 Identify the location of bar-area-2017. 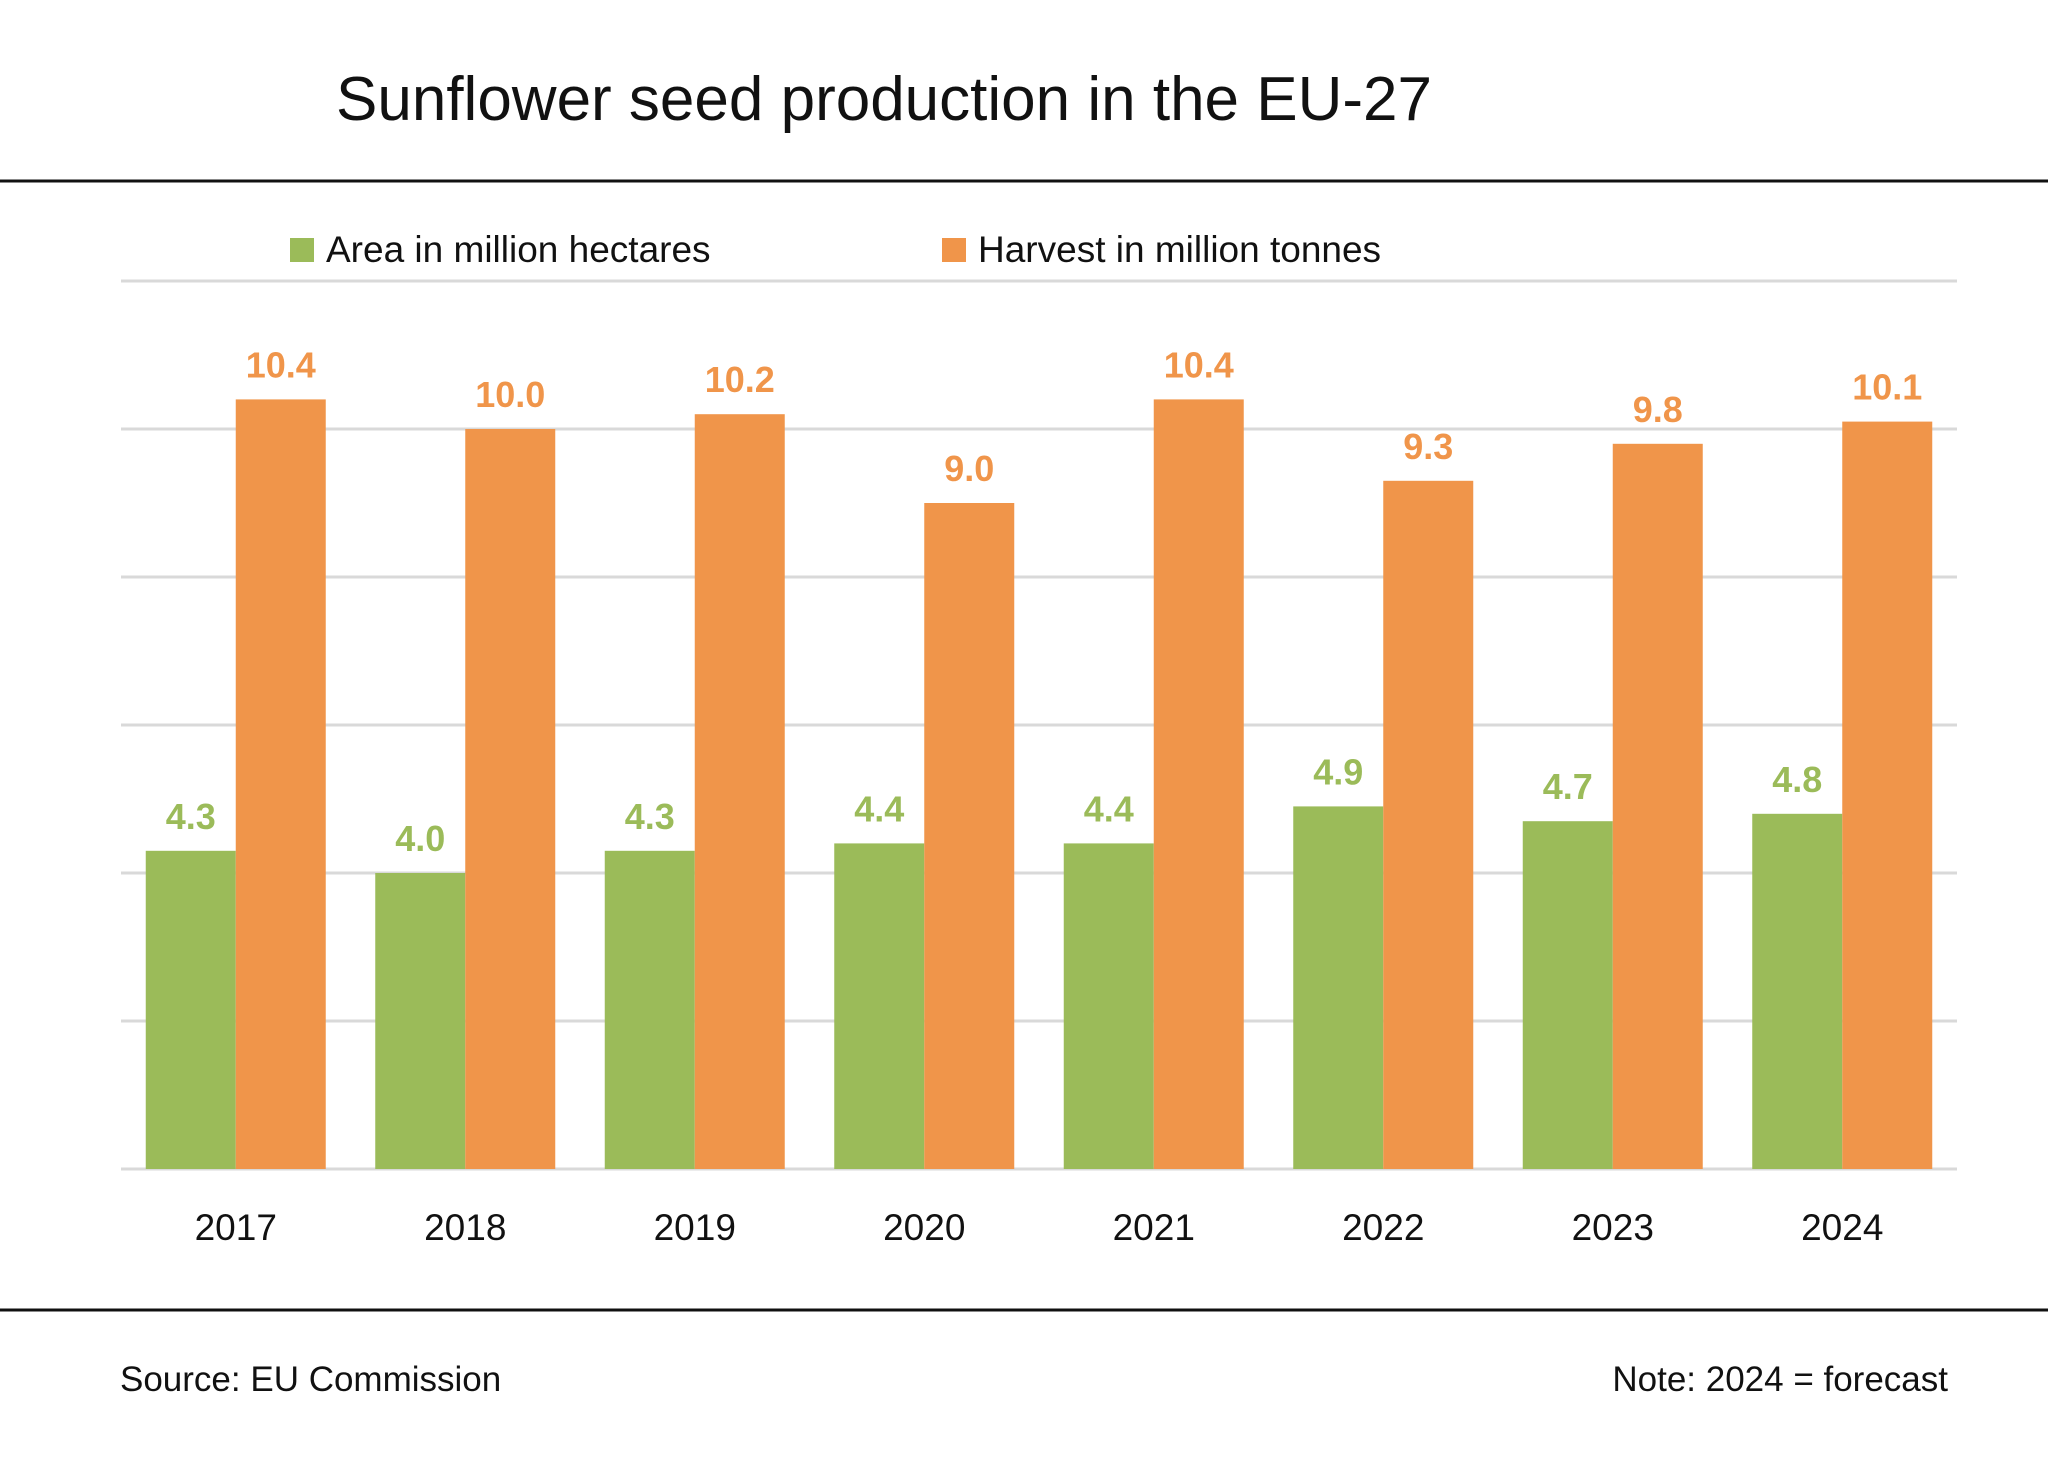
(190, 1009).